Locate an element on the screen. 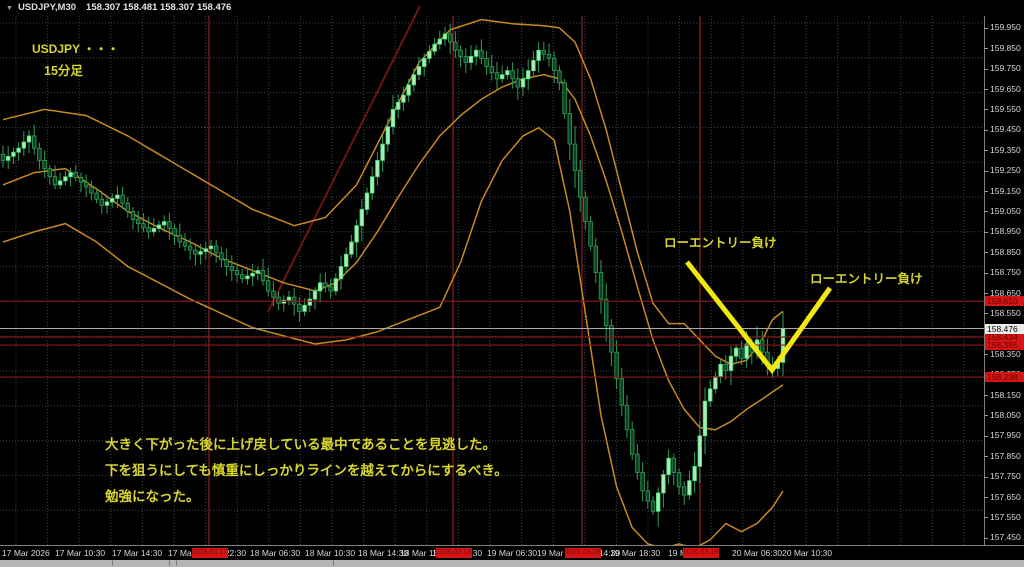 The height and width of the screenshot is (567, 1024). time-axis-label: 20 Mar 06:30 is located at coordinates (757, 553).